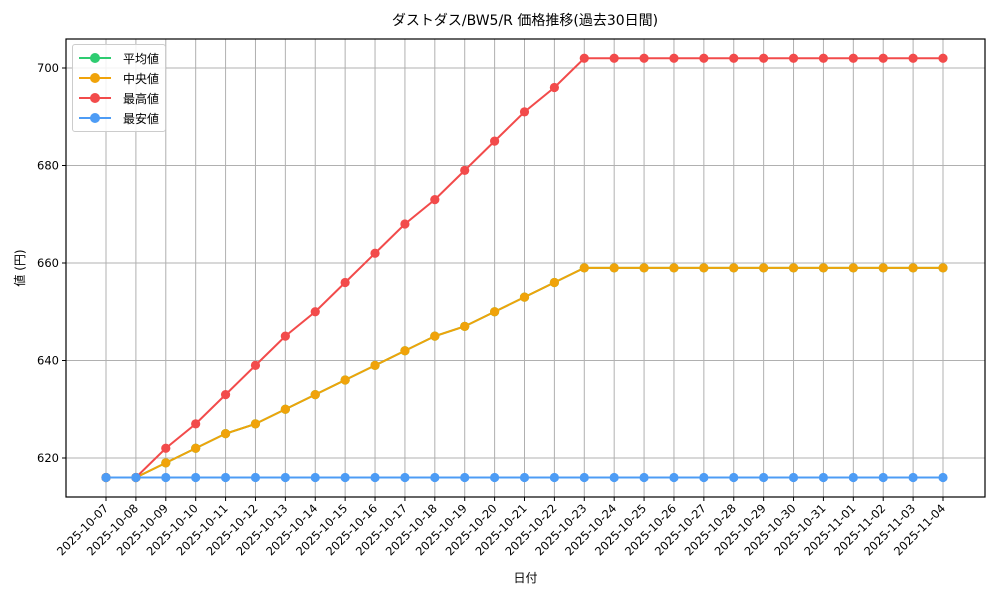  Describe the element at coordinates (48, 263) in the screenshot. I see `y-tick-label: 660` at that location.